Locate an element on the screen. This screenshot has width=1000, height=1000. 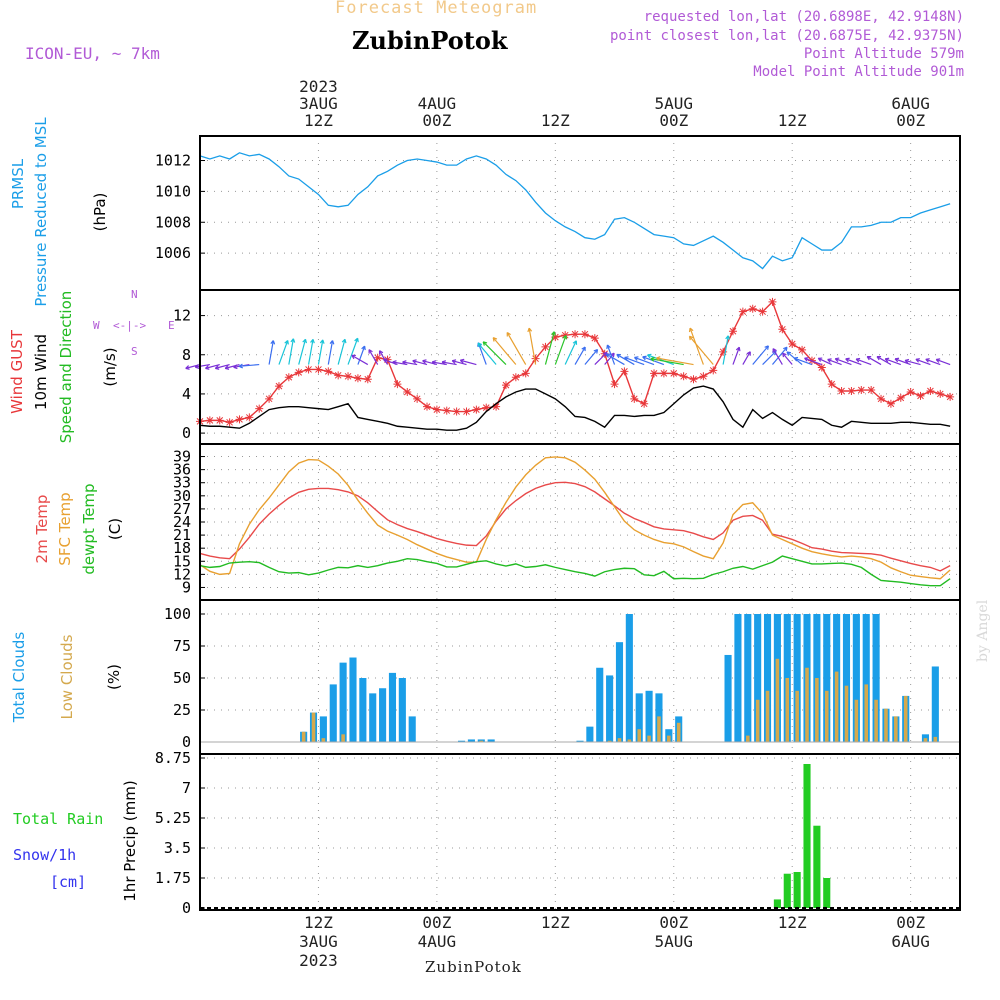
rain-bar is located at coordinates (807, 836).